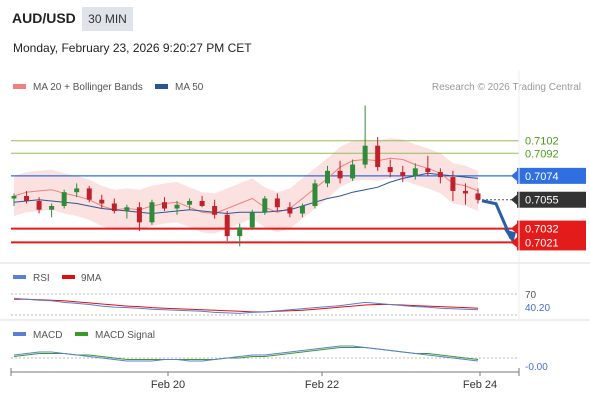  Describe the element at coordinates (542, 201) in the screenshot. I see `price-badge-label: 0.7055` at that location.